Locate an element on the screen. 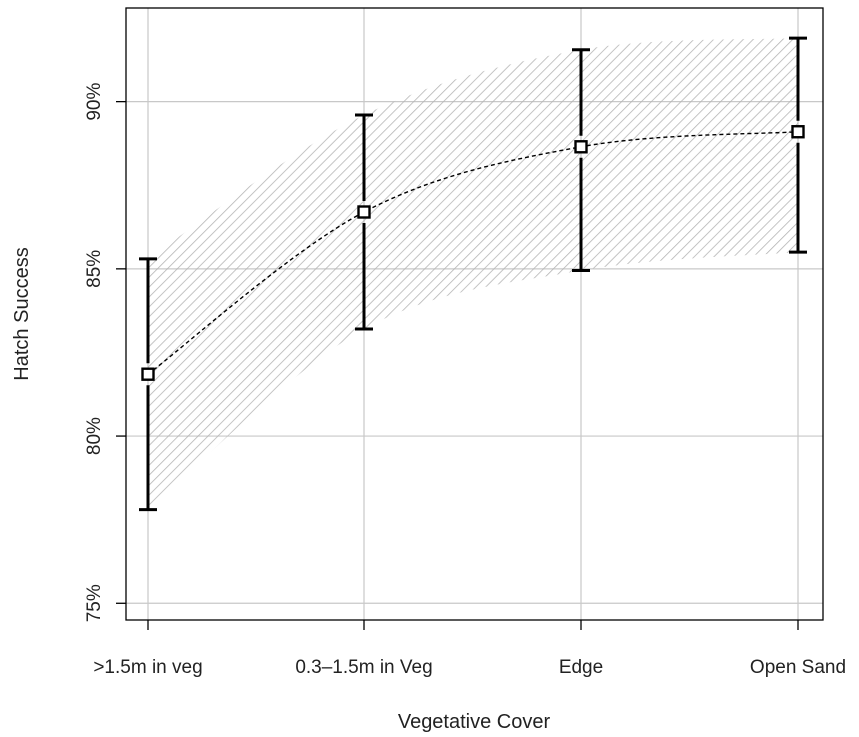  x-tick-label: >1.5m in veg is located at coordinates (147, 667).